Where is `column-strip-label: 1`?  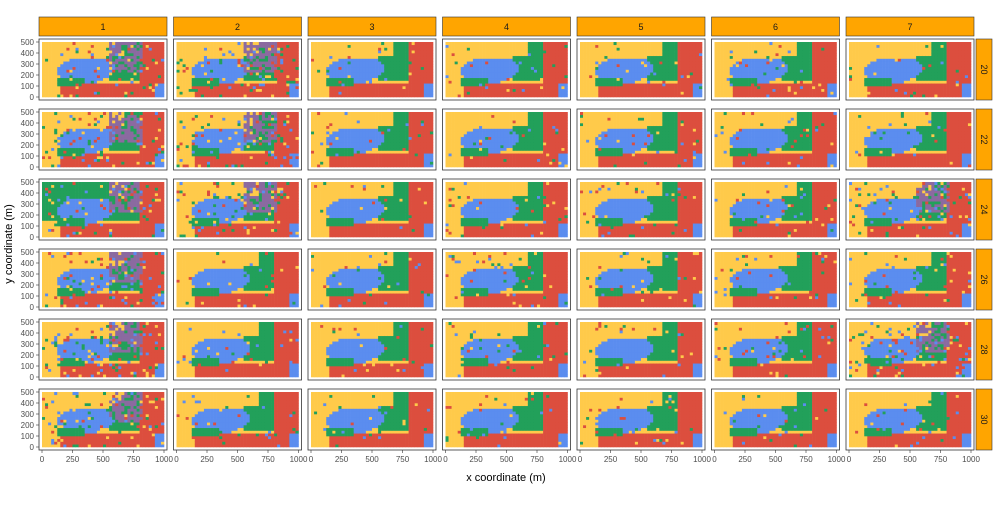 column-strip-label: 1 is located at coordinates (102, 27).